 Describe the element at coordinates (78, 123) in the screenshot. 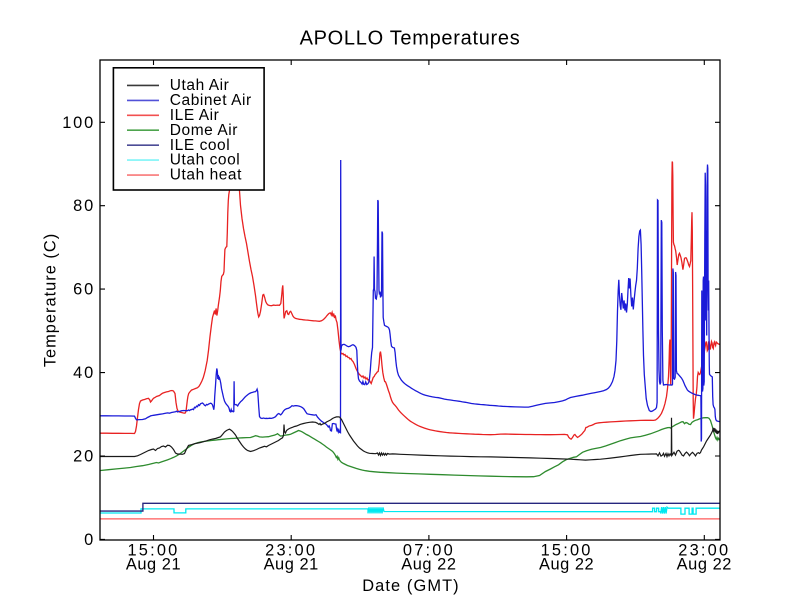

I see `svg-text: 100` at that location.